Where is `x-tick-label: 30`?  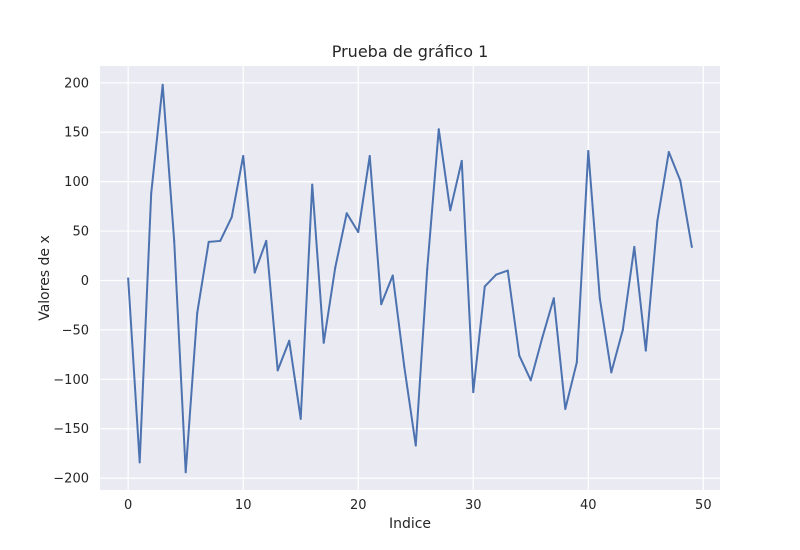 x-tick-label: 30 is located at coordinates (473, 505).